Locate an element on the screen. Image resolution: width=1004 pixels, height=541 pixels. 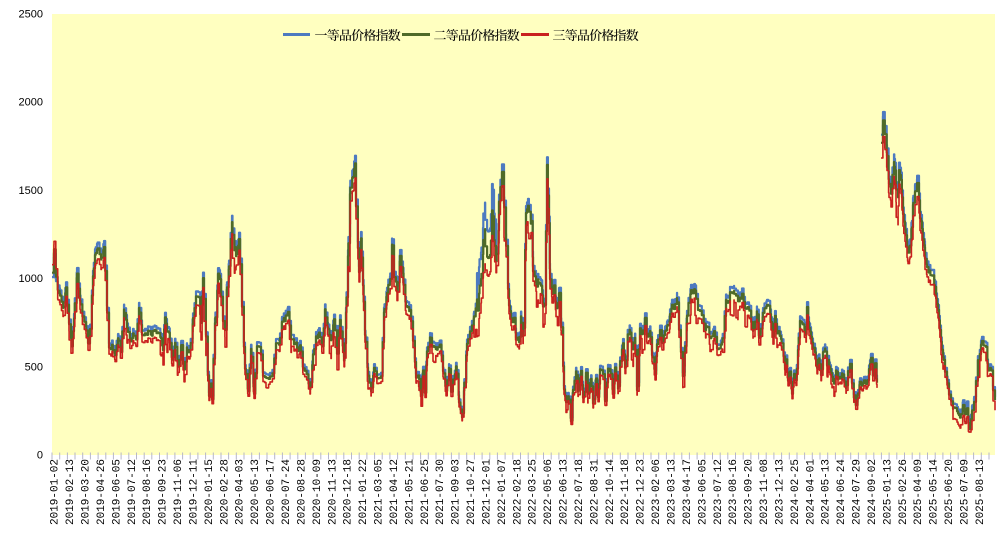
svg-text: 2022-11-18 is located at coordinates (626, 492).